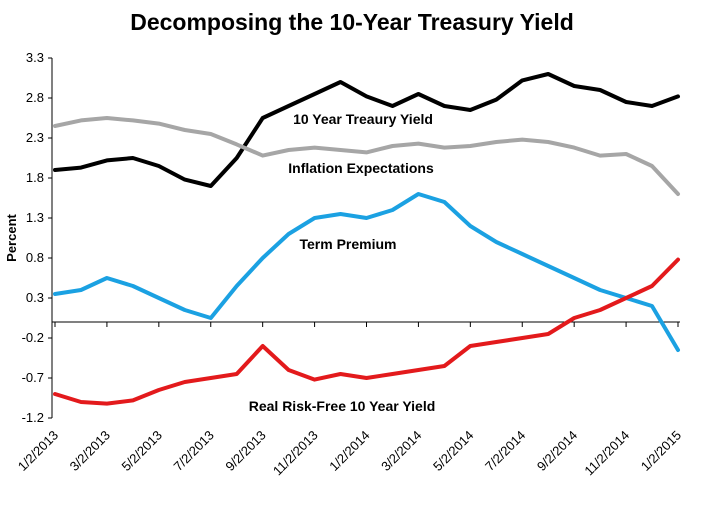 This screenshot has width=704, height=512. What do you see at coordinates (33, 417) in the screenshot?
I see `y-tick-label: -1.2` at bounding box center [33, 417].